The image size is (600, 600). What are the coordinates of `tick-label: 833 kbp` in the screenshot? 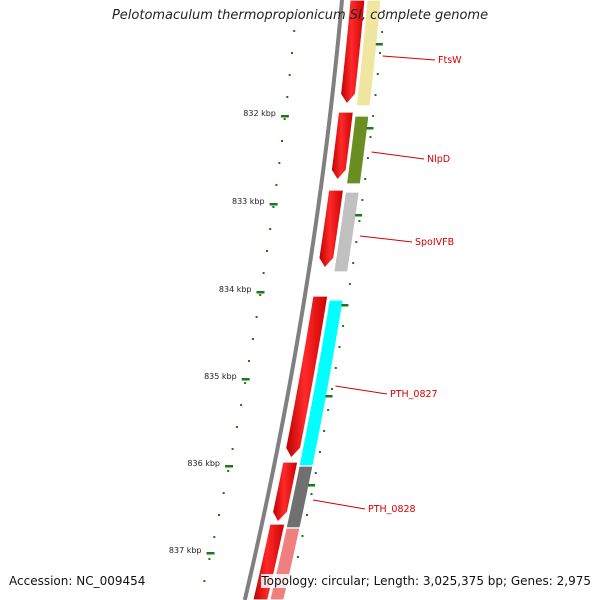 It's located at (248, 201).